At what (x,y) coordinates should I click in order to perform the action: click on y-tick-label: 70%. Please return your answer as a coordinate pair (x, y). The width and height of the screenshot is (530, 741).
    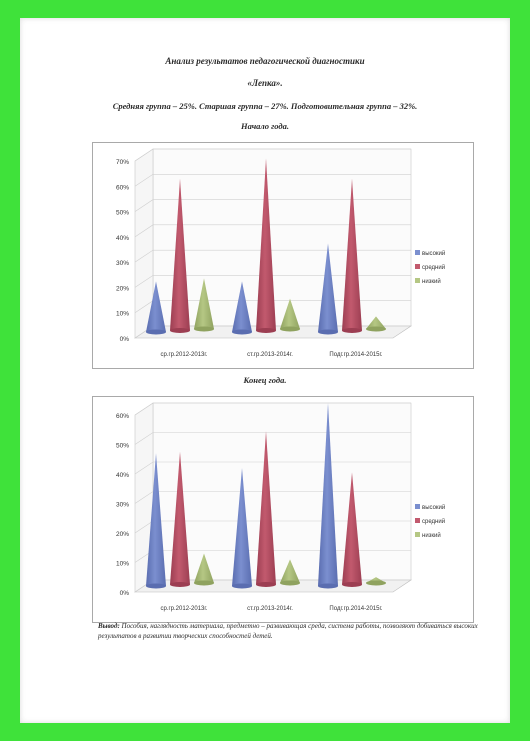
    Looking at the image, I should click on (122, 162).